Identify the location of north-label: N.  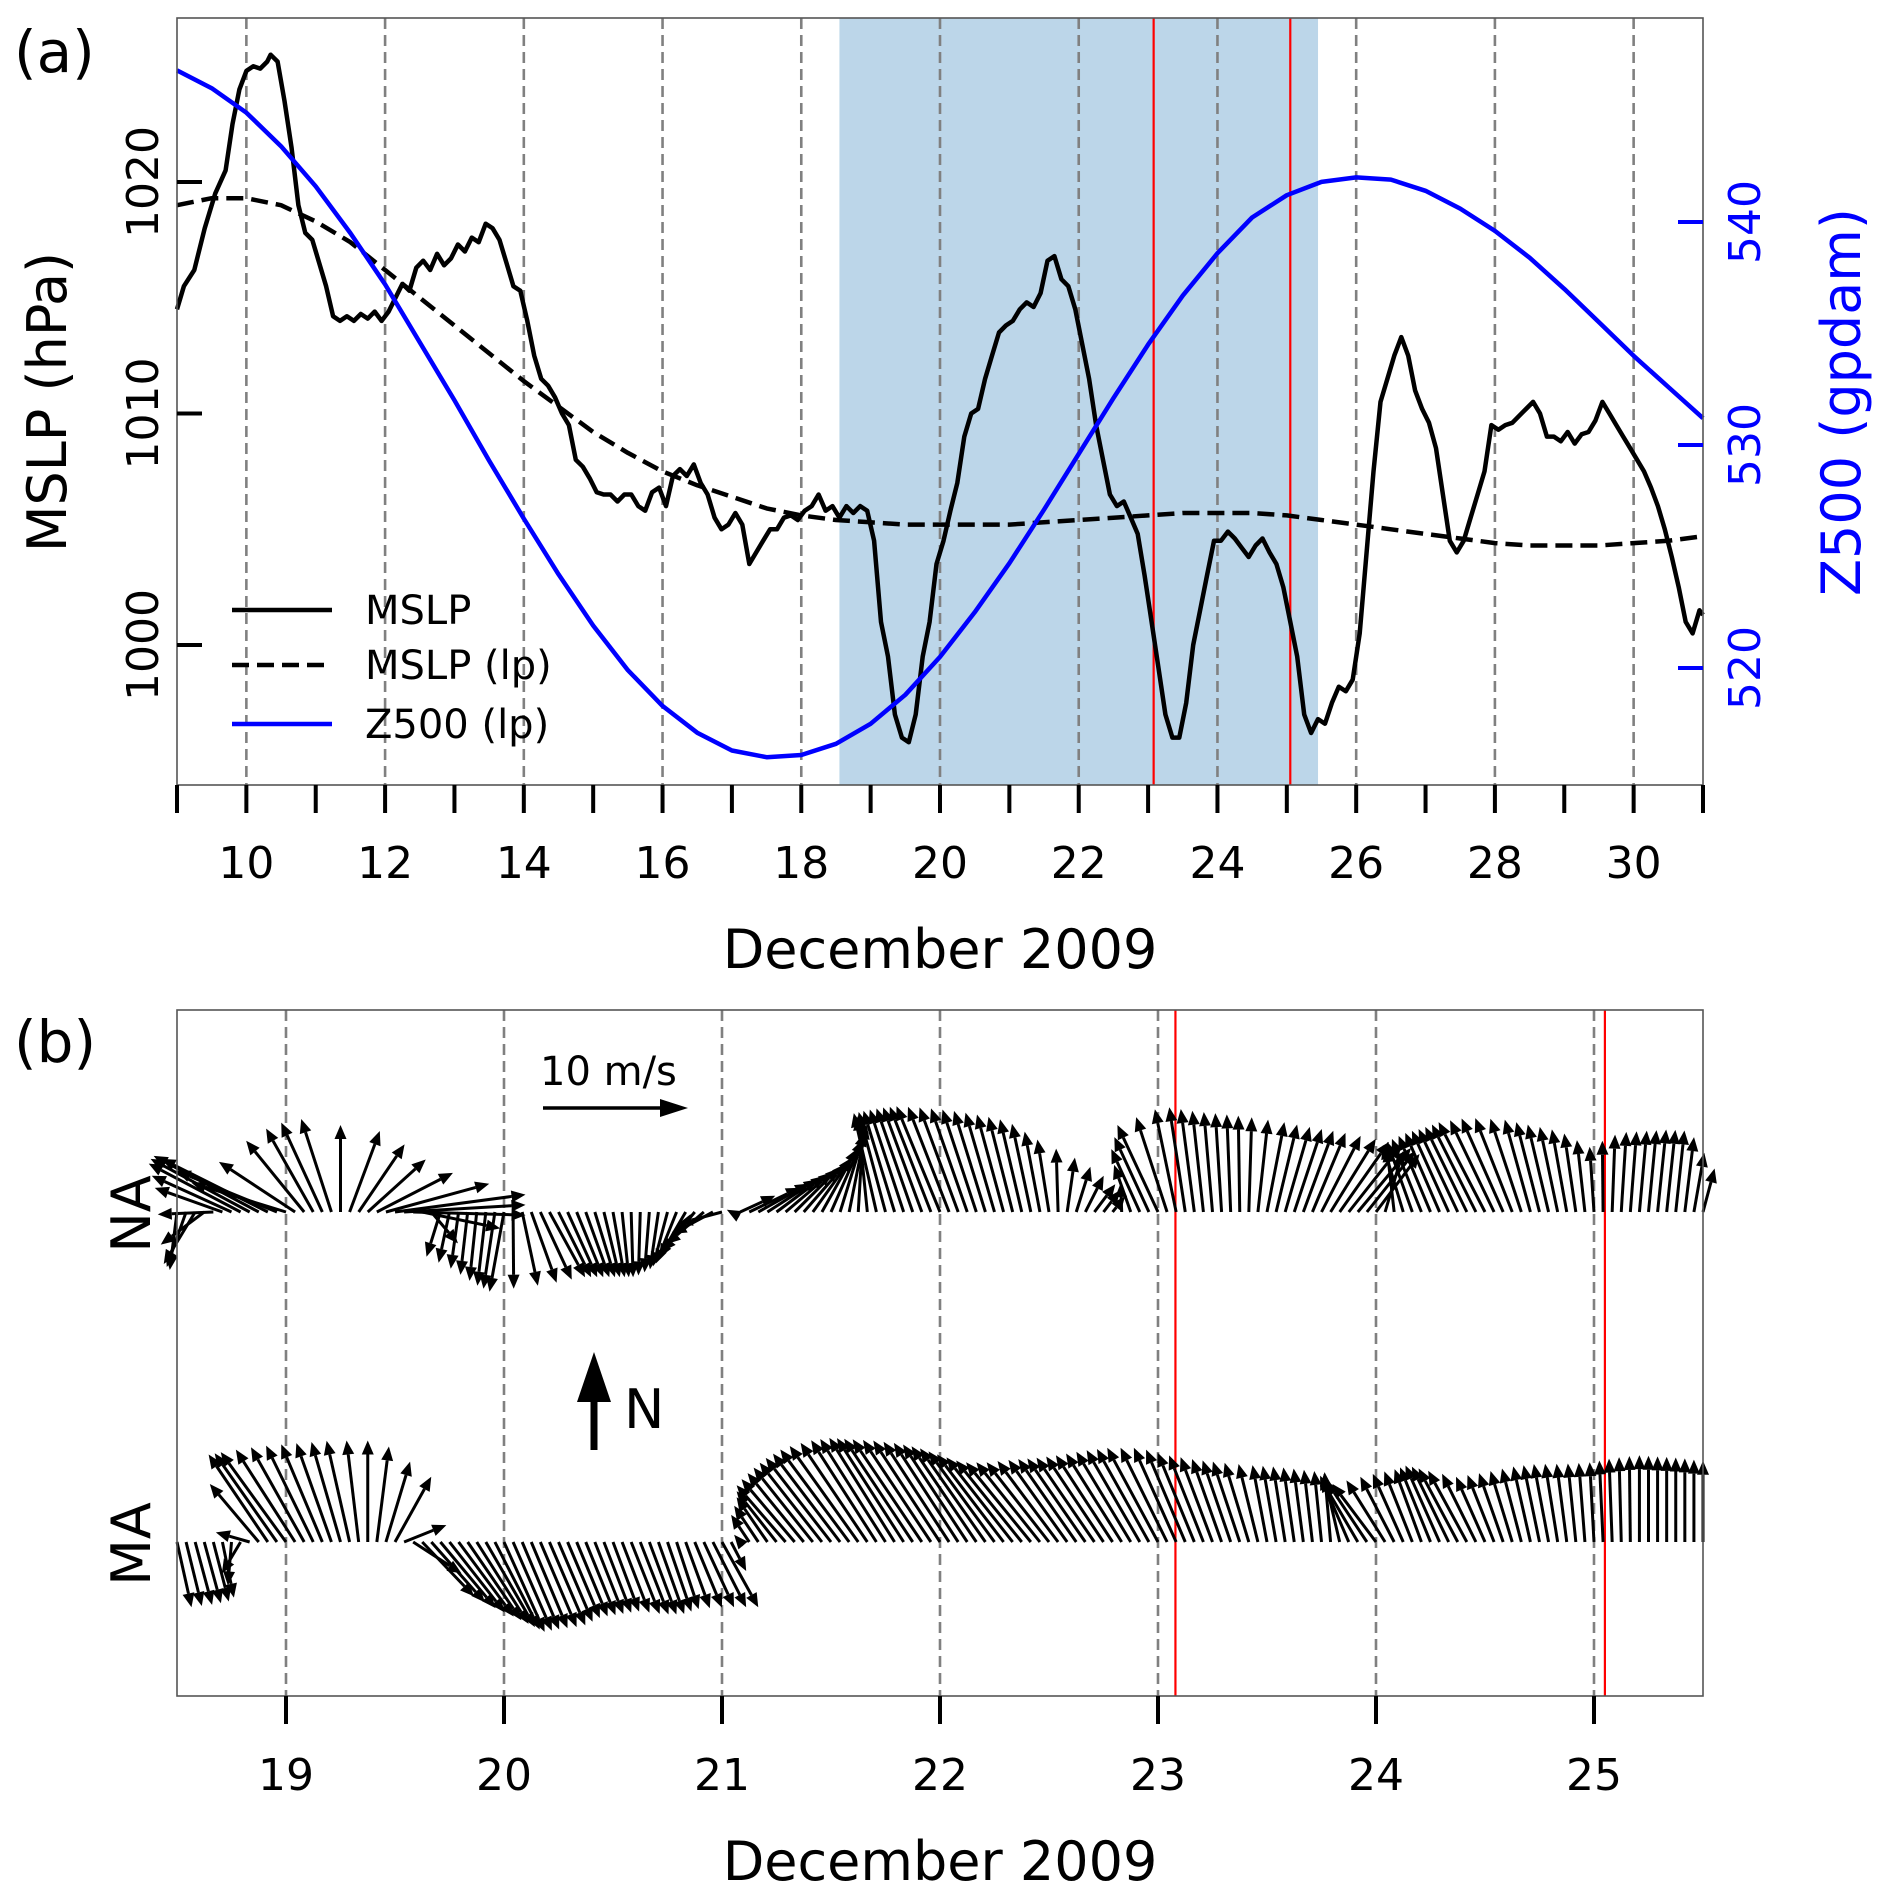
(644, 1409).